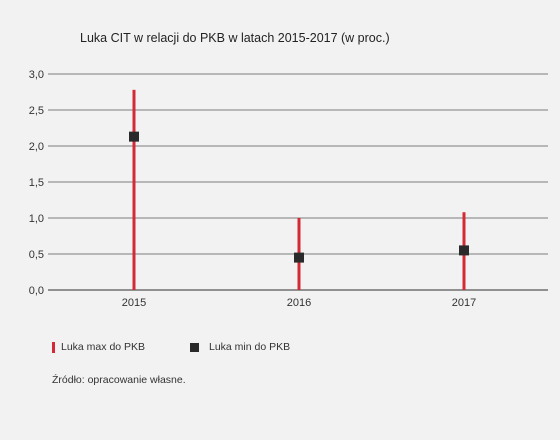 This screenshot has width=560, height=440. Describe the element at coordinates (36, 255) in the screenshot. I see `y-tick-label: 0,5` at that location.